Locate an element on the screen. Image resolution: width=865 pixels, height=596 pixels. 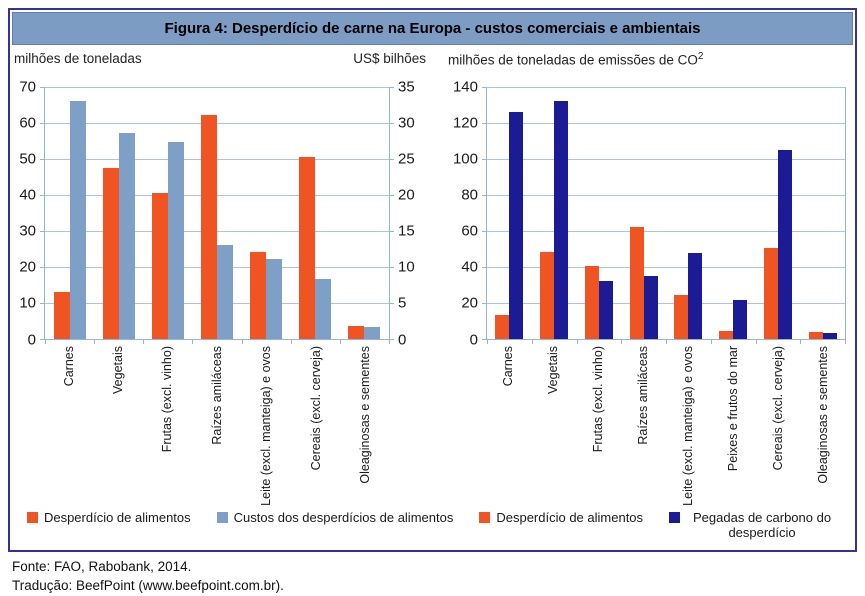
y-axis-tick-label: 50 is located at coordinates (27, 159).